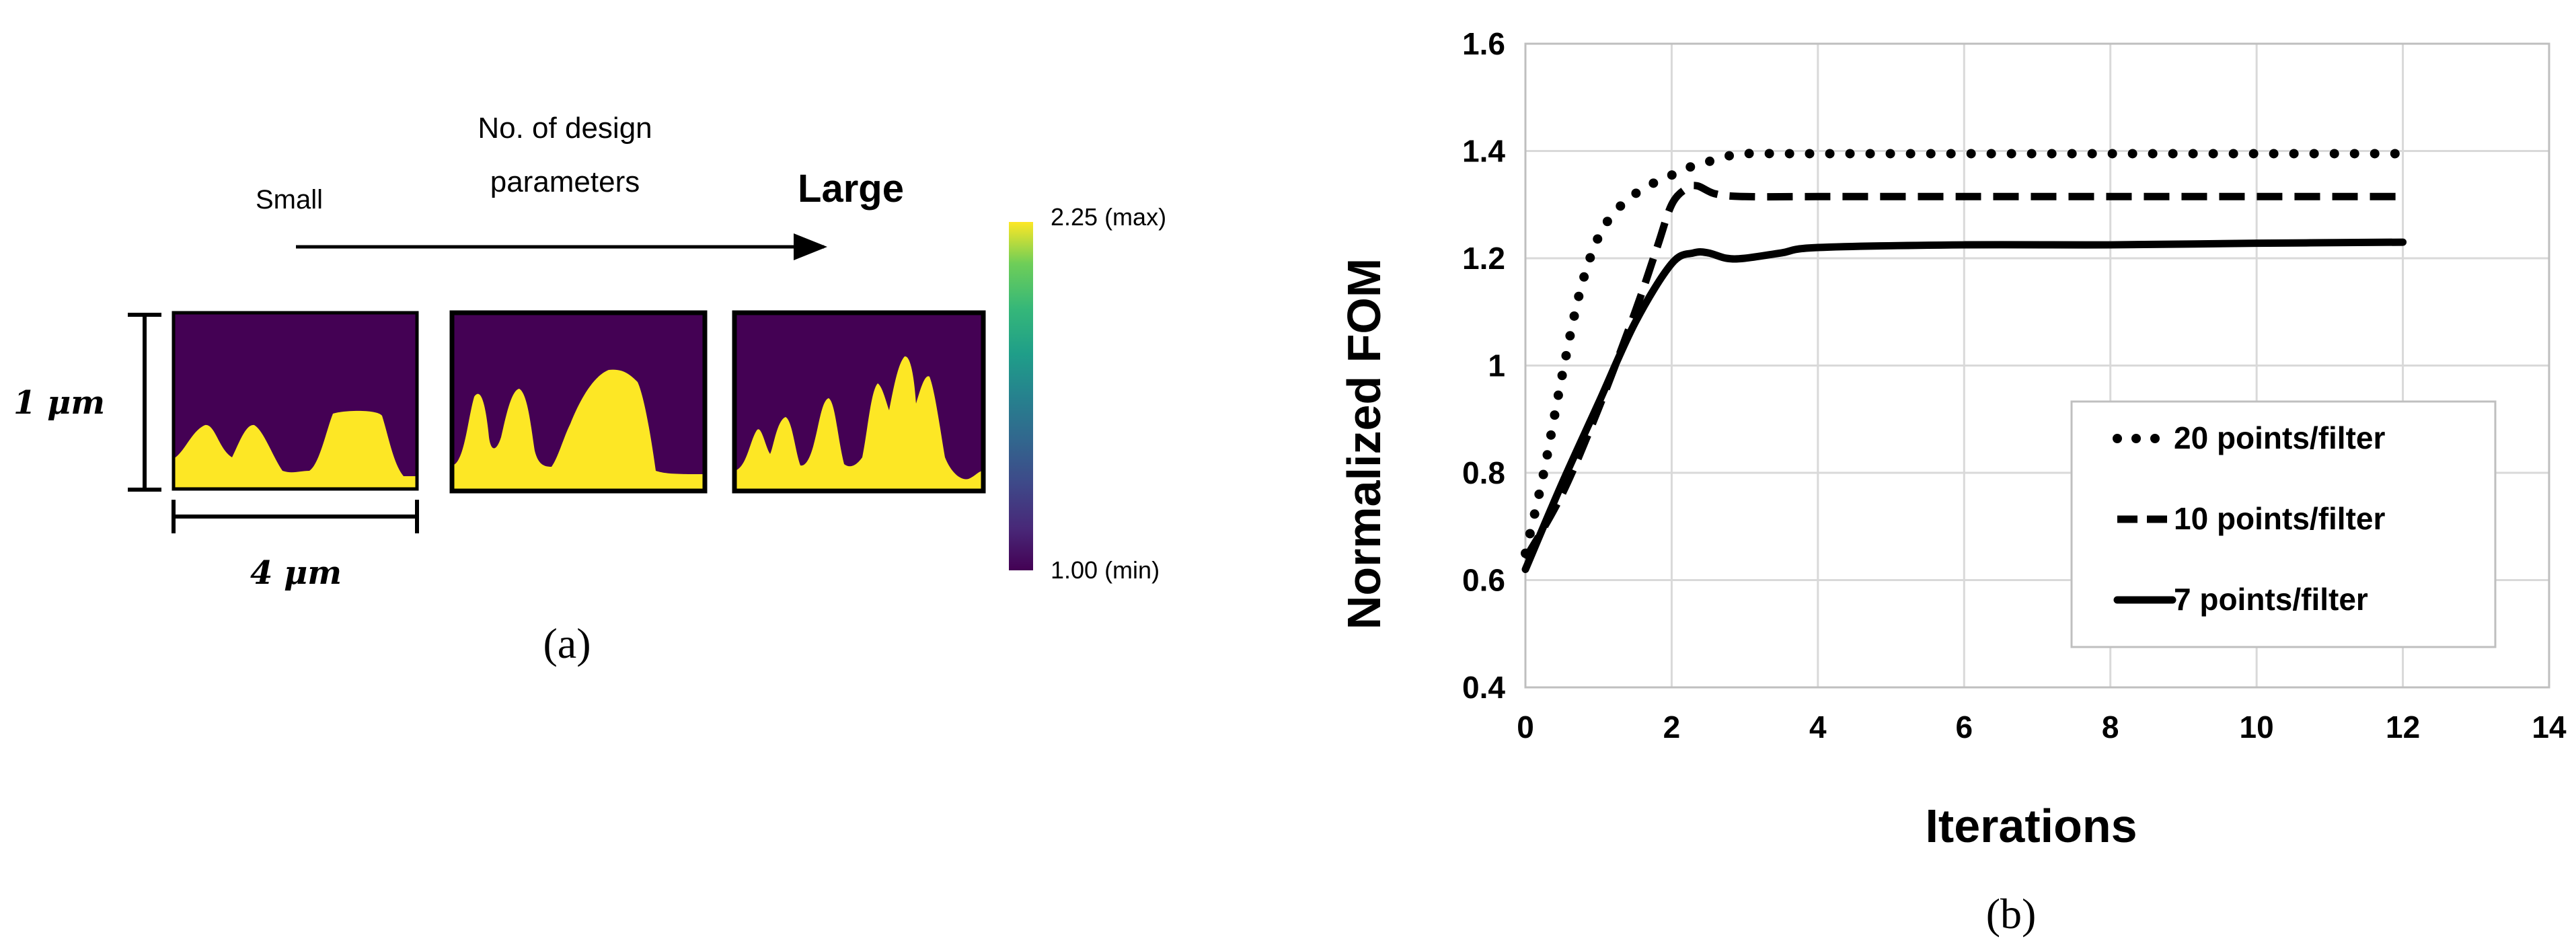 The width and height of the screenshot is (2576, 949). What do you see at coordinates (565, 128) in the screenshot?
I see `title-line1: No. of design` at bounding box center [565, 128].